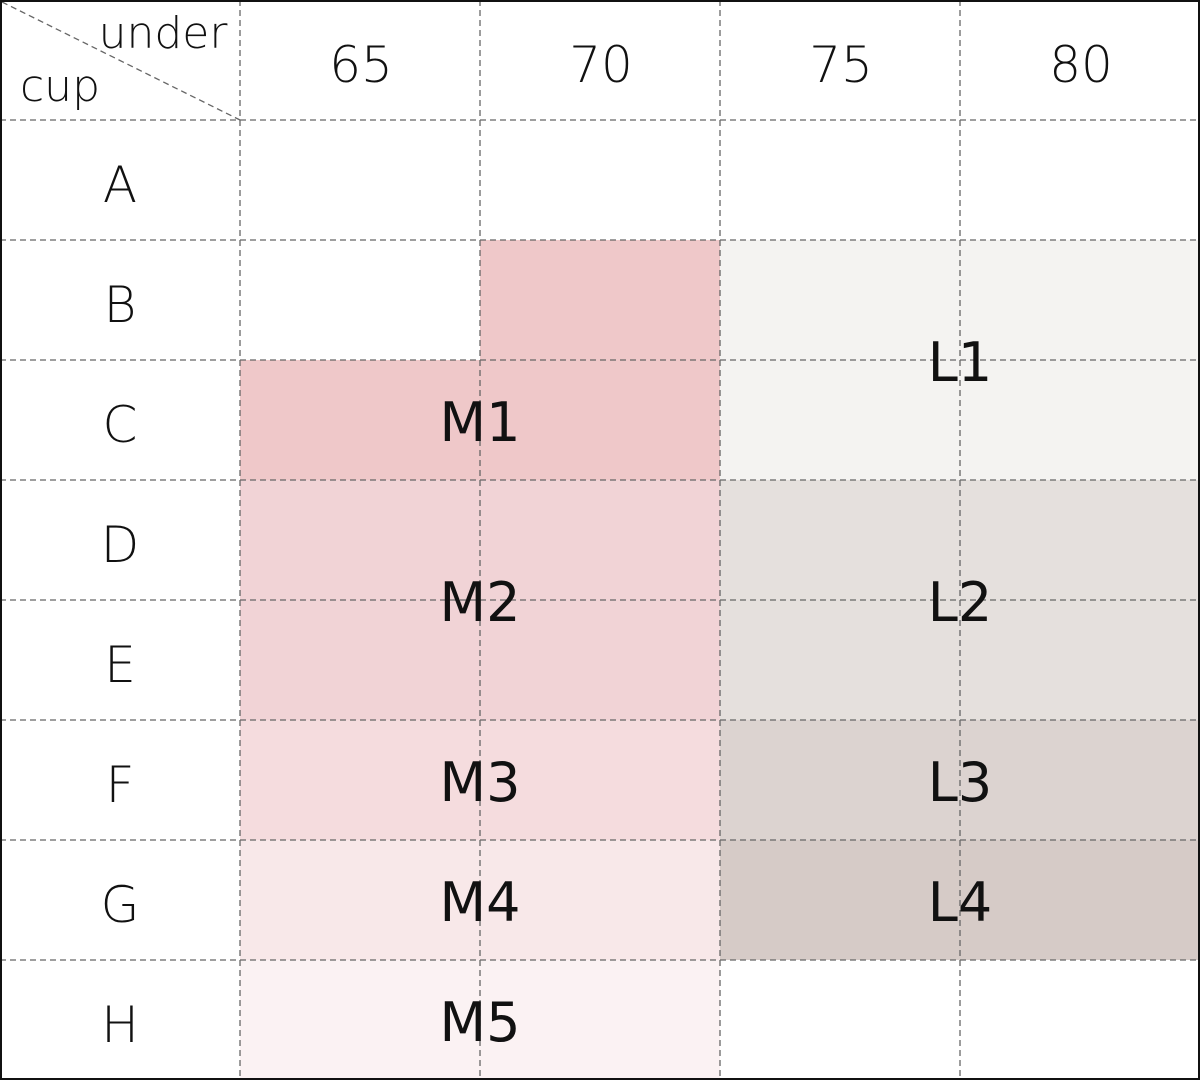  What do you see at coordinates (601, 65) in the screenshot?
I see `band-header-70: 70` at bounding box center [601, 65].